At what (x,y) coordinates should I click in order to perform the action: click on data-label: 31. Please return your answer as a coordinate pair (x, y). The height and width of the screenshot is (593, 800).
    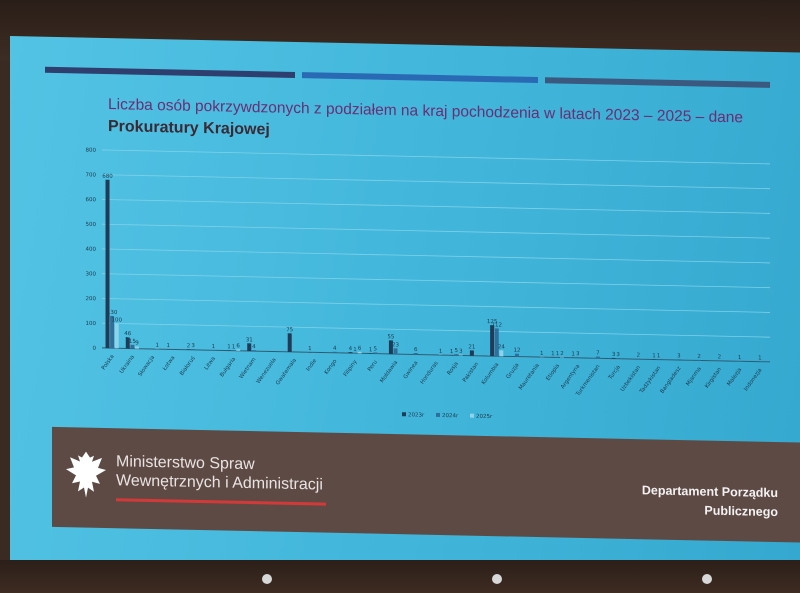
    Looking at the image, I should click on (249, 340).